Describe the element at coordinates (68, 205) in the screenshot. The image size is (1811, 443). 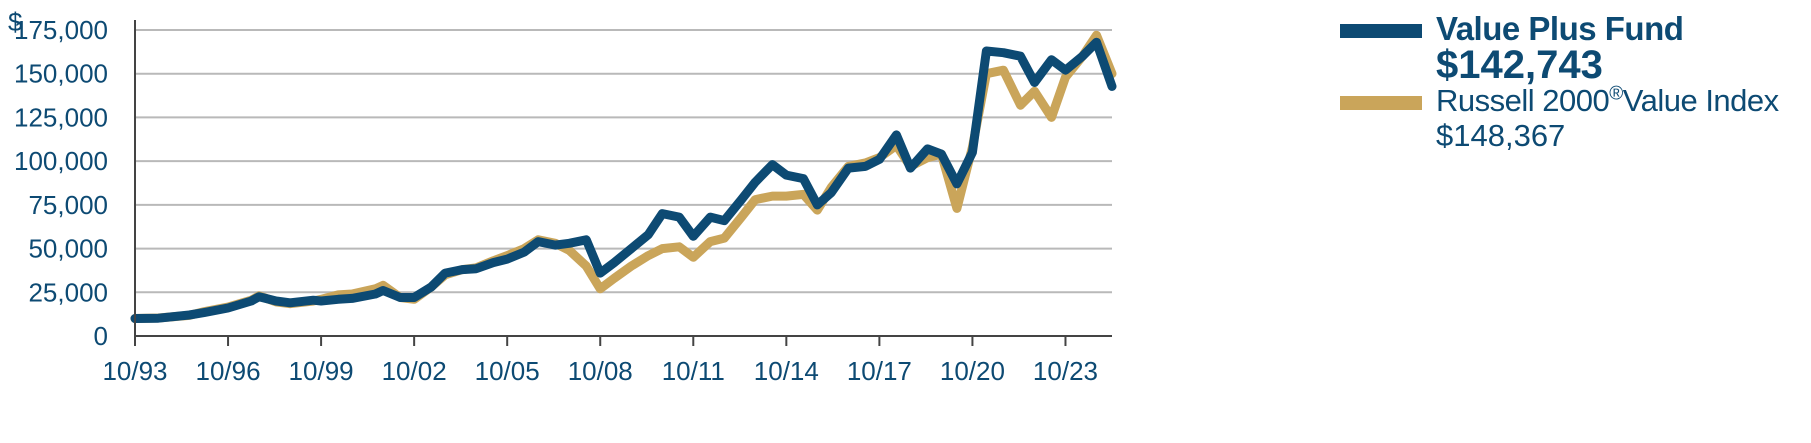
I see `y-tick-label: 75,000` at that location.